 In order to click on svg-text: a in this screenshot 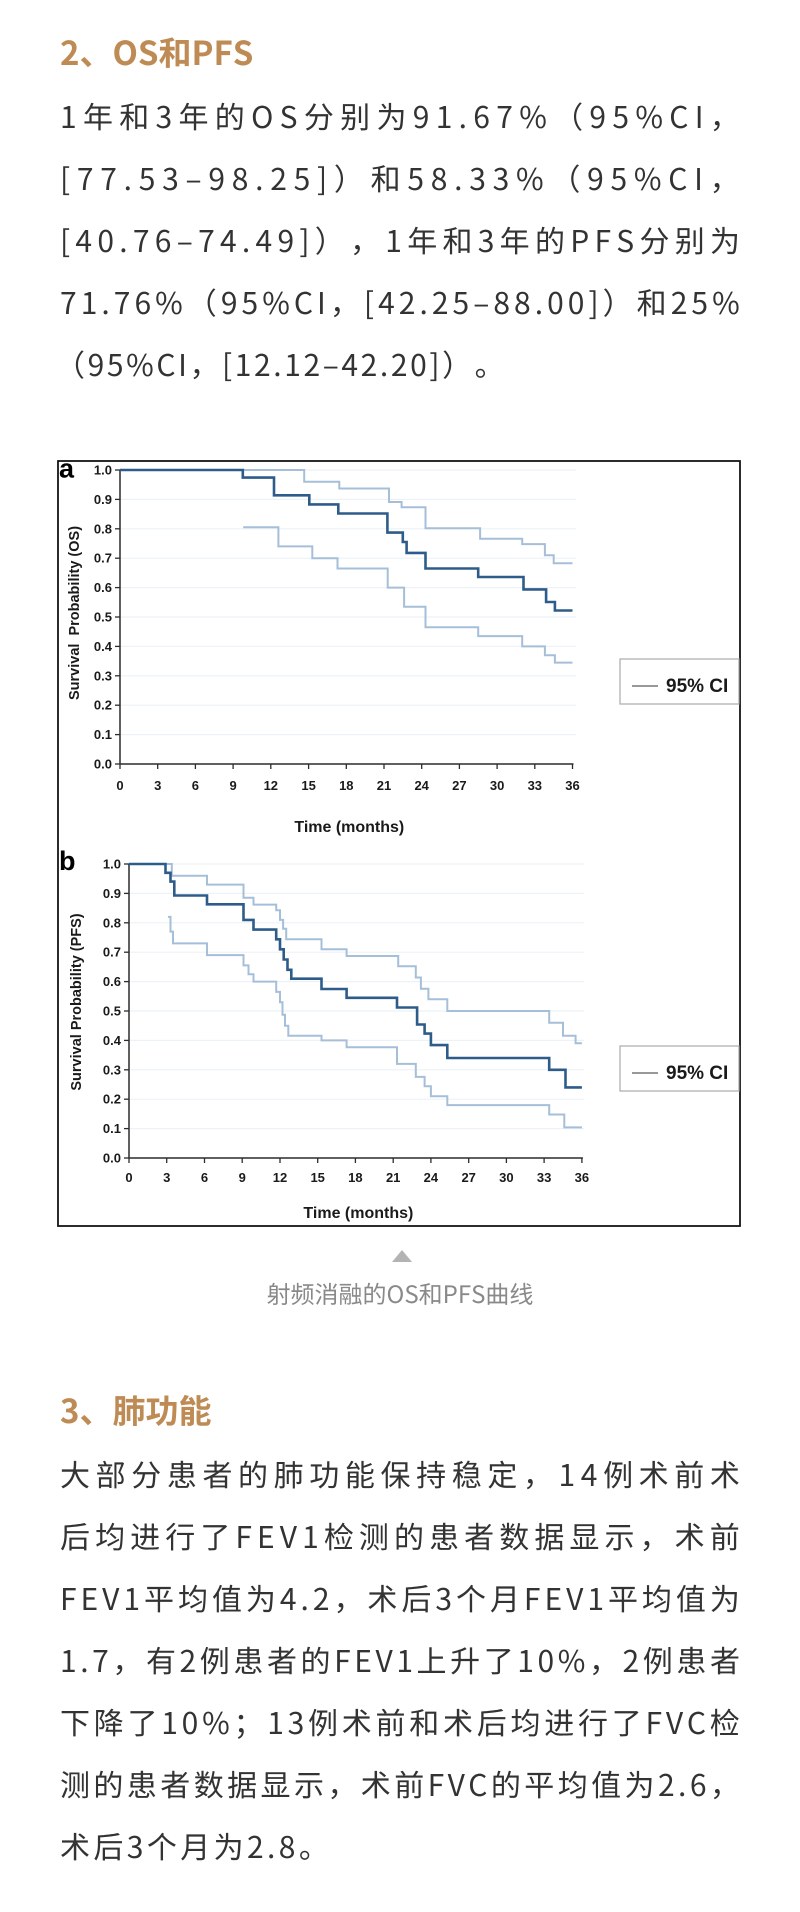, I will do `click(67, 472)`.